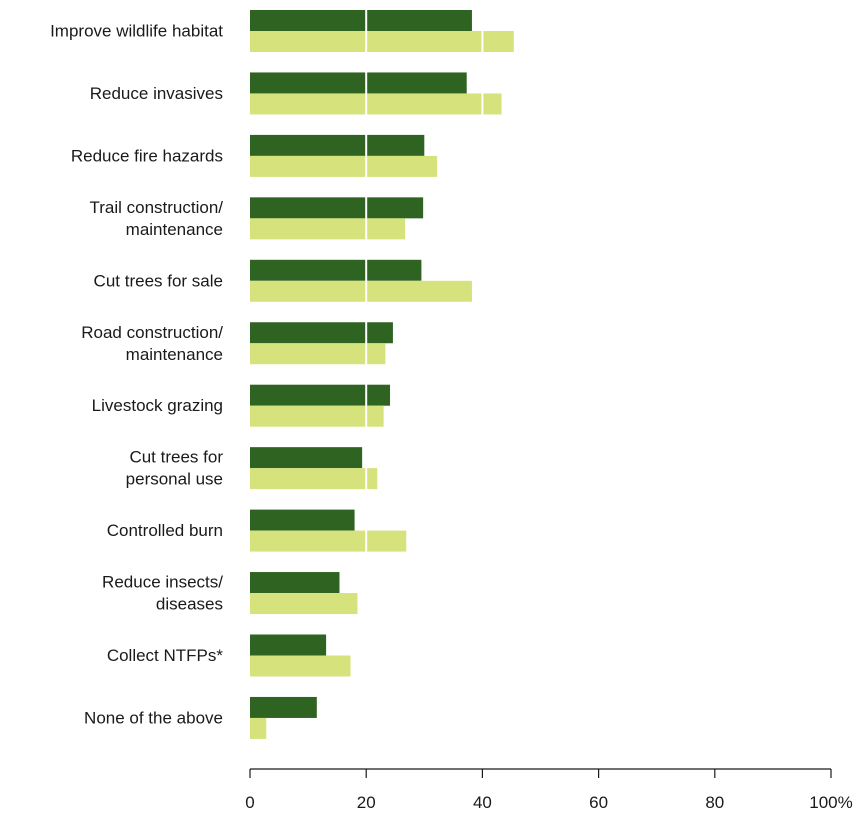 The height and width of the screenshot is (819, 862). I want to click on x-tick-label: 60, so click(598, 802).